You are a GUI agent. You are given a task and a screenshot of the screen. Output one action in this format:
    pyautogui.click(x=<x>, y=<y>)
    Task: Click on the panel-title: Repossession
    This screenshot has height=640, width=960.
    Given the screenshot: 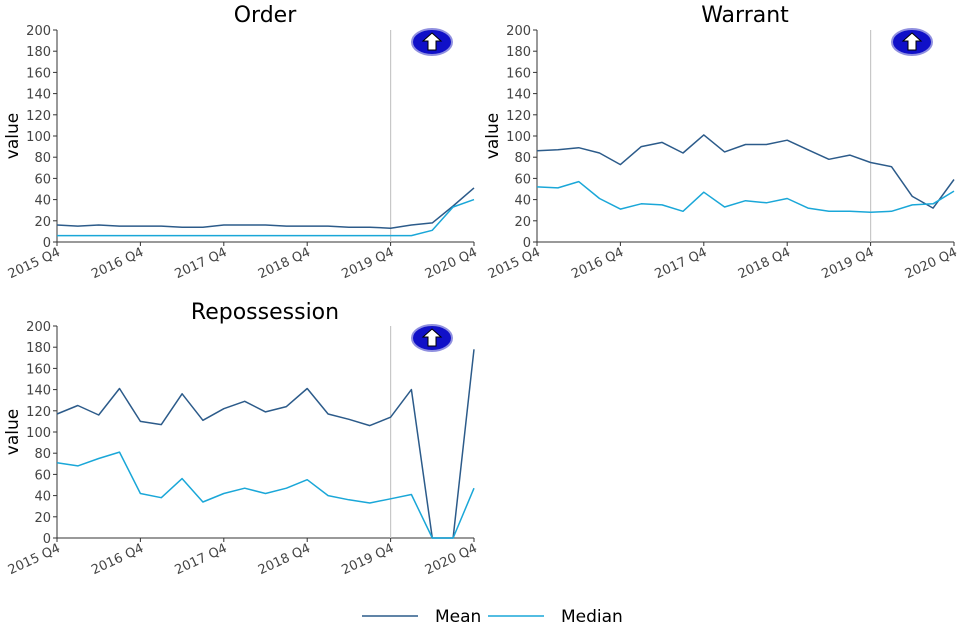 What is the action you would take?
    pyautogui.click(x=265, y=312)
    